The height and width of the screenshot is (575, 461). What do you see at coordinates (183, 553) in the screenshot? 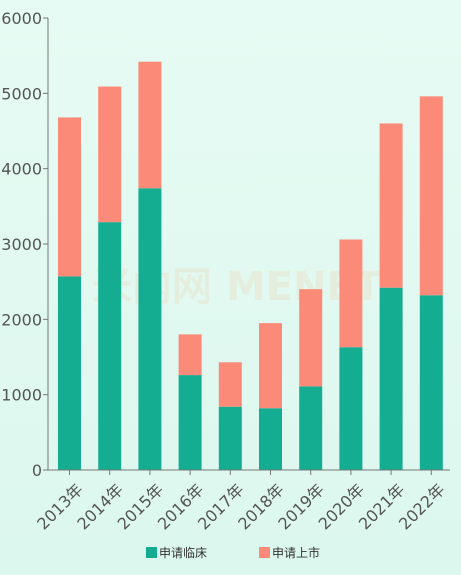
I see `legend-label-0: 申请临床` at bounding box center [183, 553].